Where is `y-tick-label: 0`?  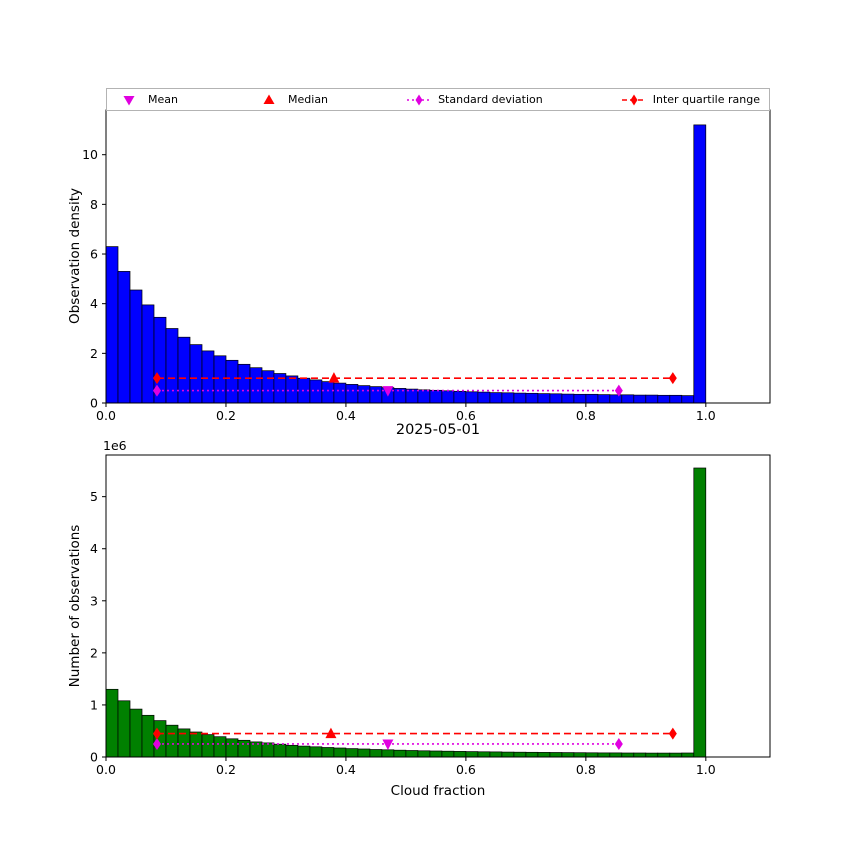
y-tick-label: 0 is located at coordinates (94, 403).